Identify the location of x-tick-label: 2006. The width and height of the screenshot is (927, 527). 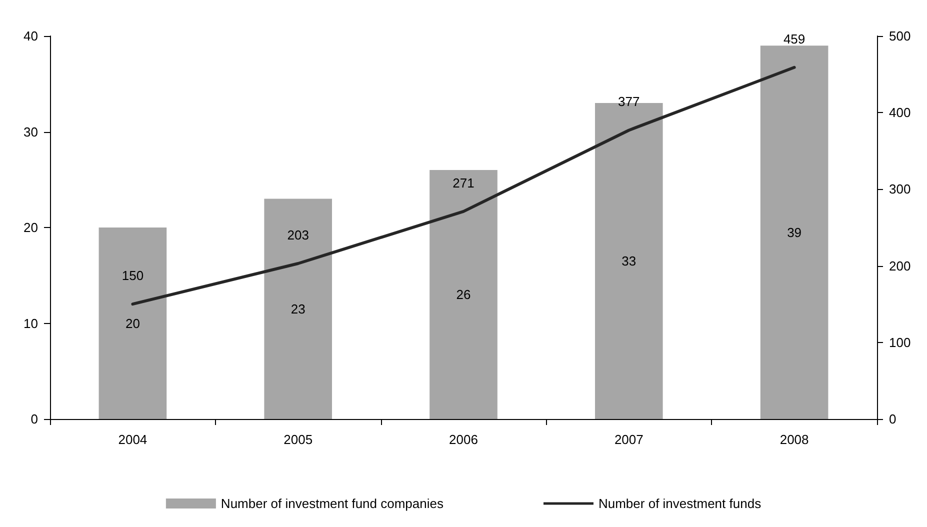
(463, 439).